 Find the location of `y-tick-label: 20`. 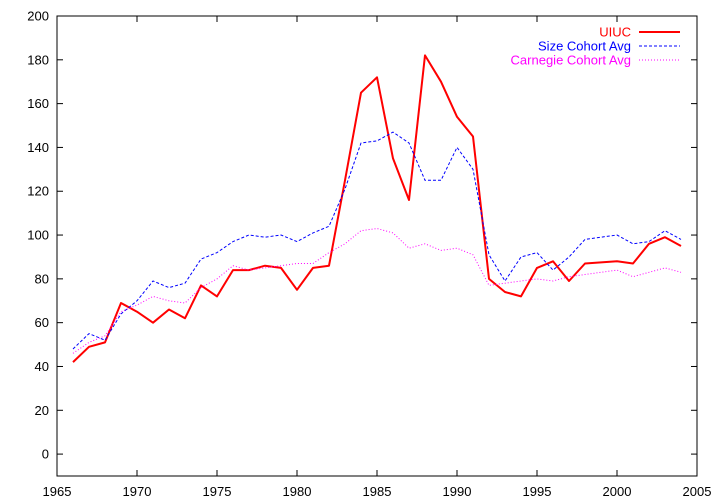

y-tick-label: 20 is located at coordinates (42, 410).